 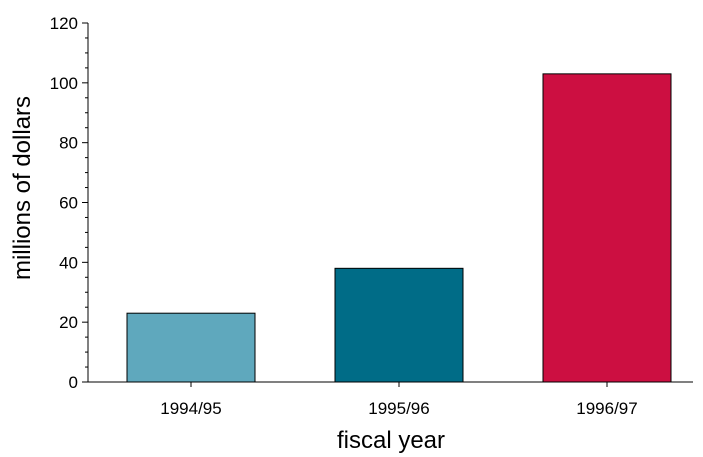 I want to click on x-tick-label: 1995/96, so click(x=398, y=408).